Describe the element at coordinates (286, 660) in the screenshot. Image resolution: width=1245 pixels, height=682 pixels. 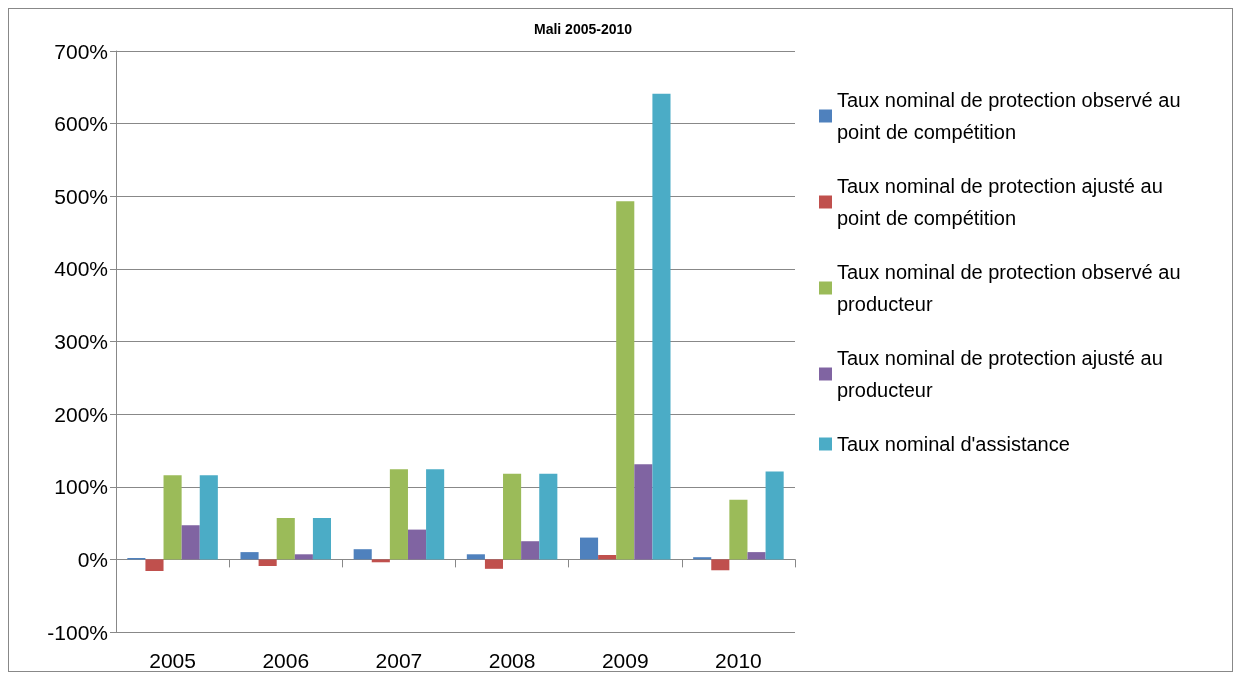
I see `x-tick-label: 2006` at that location.